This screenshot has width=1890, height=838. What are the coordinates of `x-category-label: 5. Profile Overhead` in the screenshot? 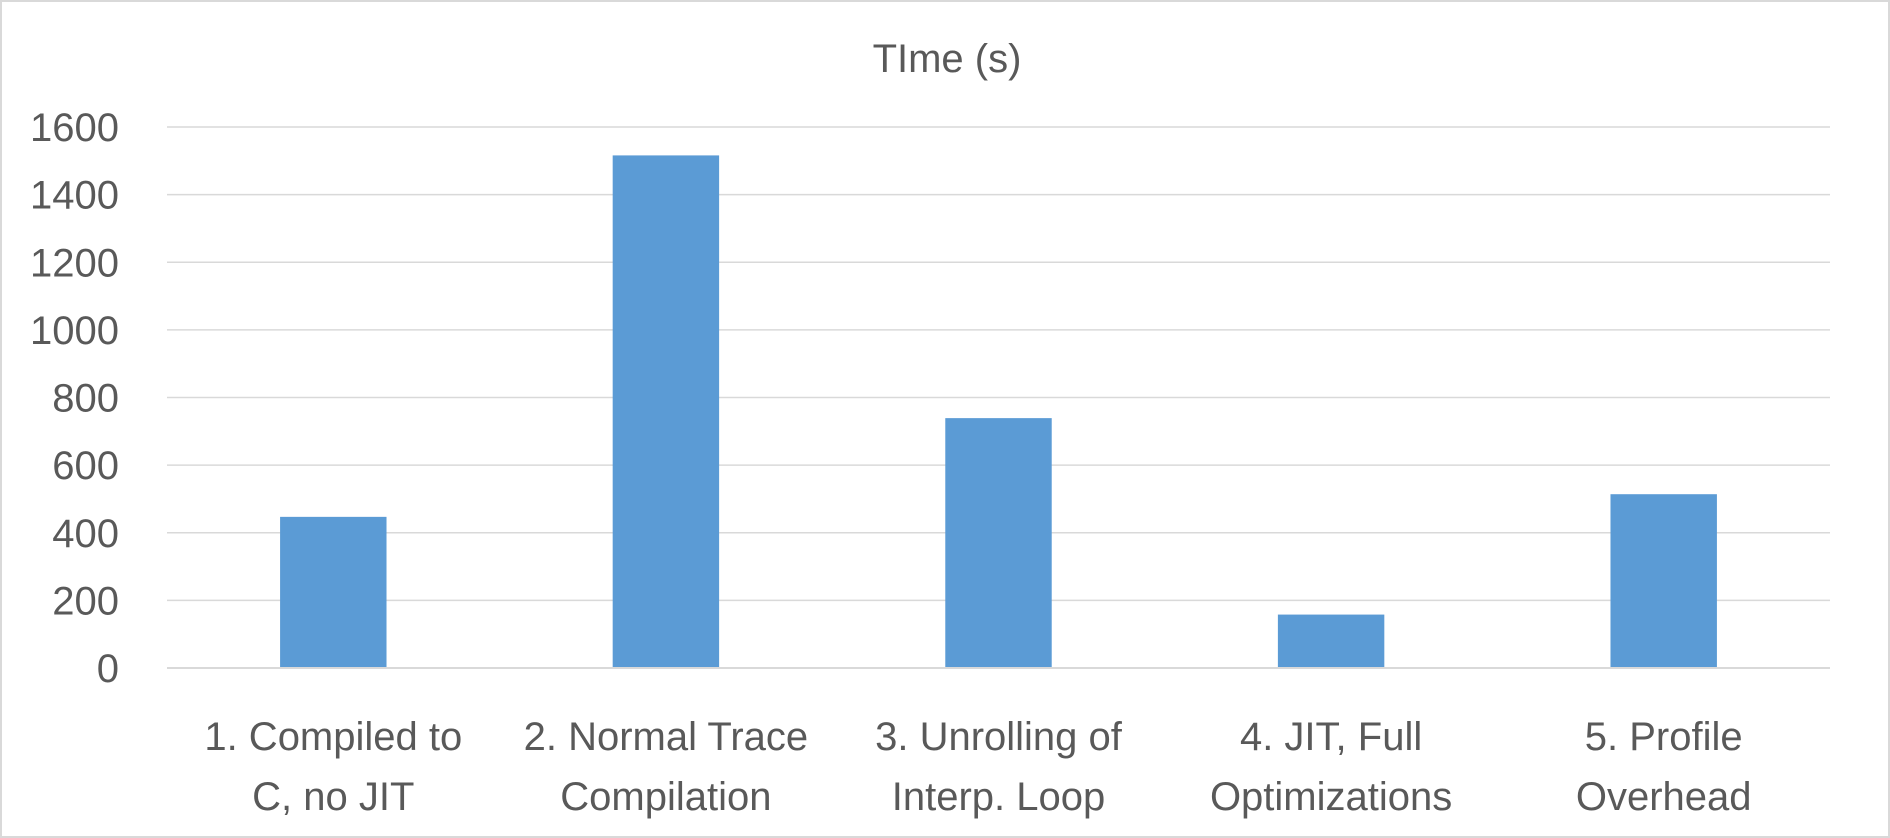 It's located at (1664, 767).